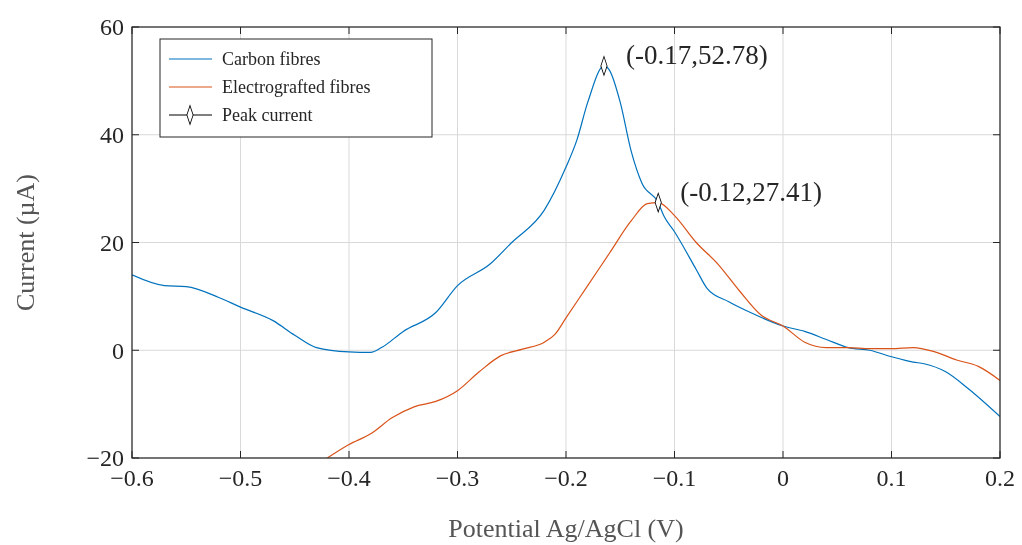  What do you see at coordinates (112, 135) in the screenshot?
I see `y-tick-label: 40` at bounding box center [112, 135].